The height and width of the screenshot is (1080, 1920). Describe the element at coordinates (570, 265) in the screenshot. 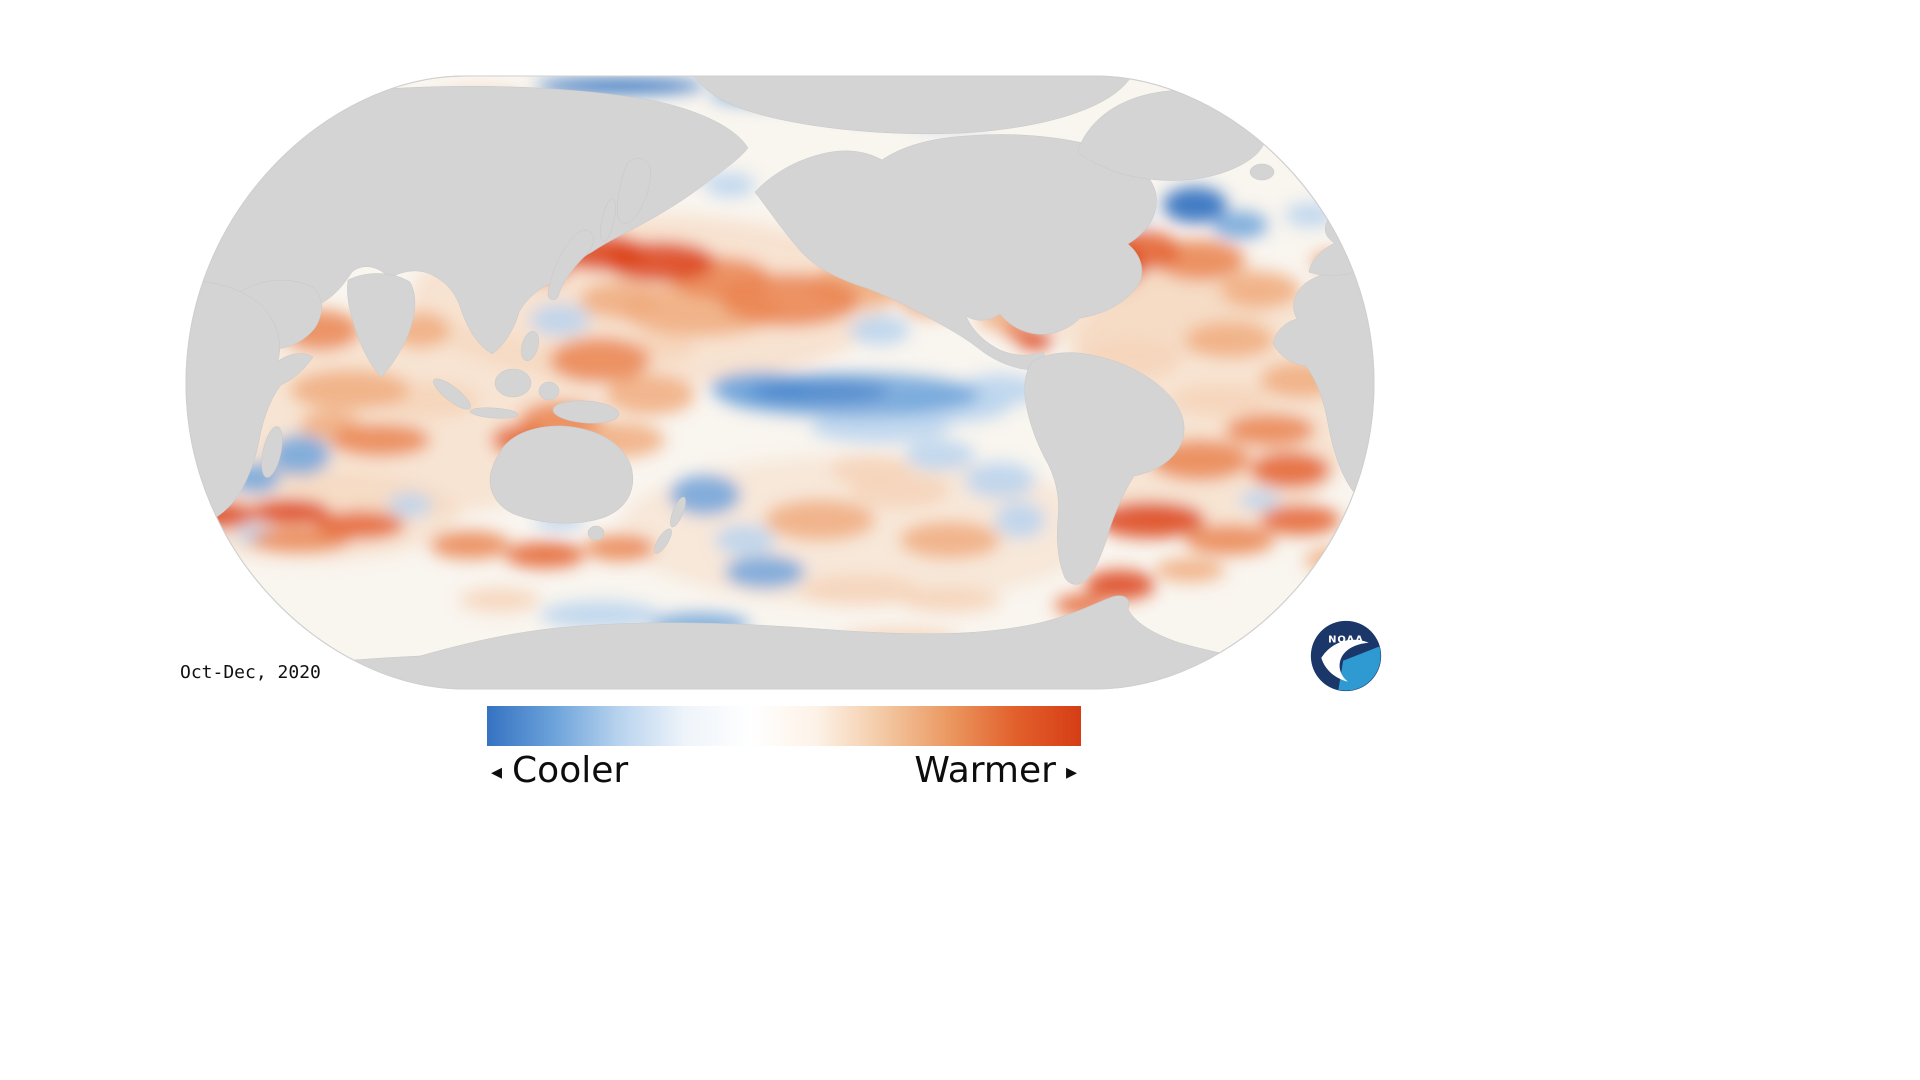

I see `island-japan` at that location.